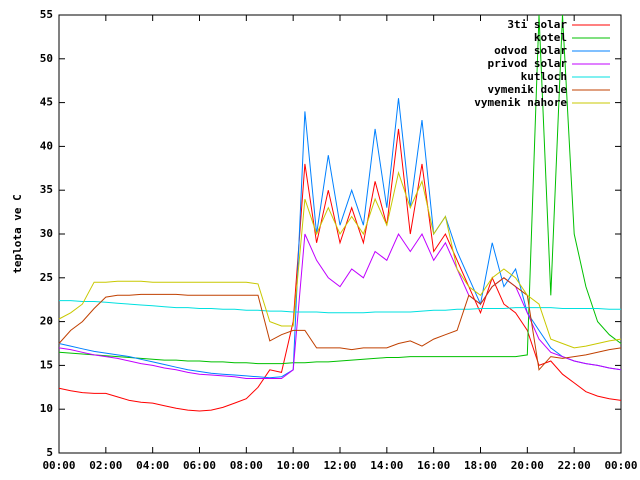 The width and height of the screenshot is (640, 480). I want to click on y-tick-label: 40, so click(46, 145).